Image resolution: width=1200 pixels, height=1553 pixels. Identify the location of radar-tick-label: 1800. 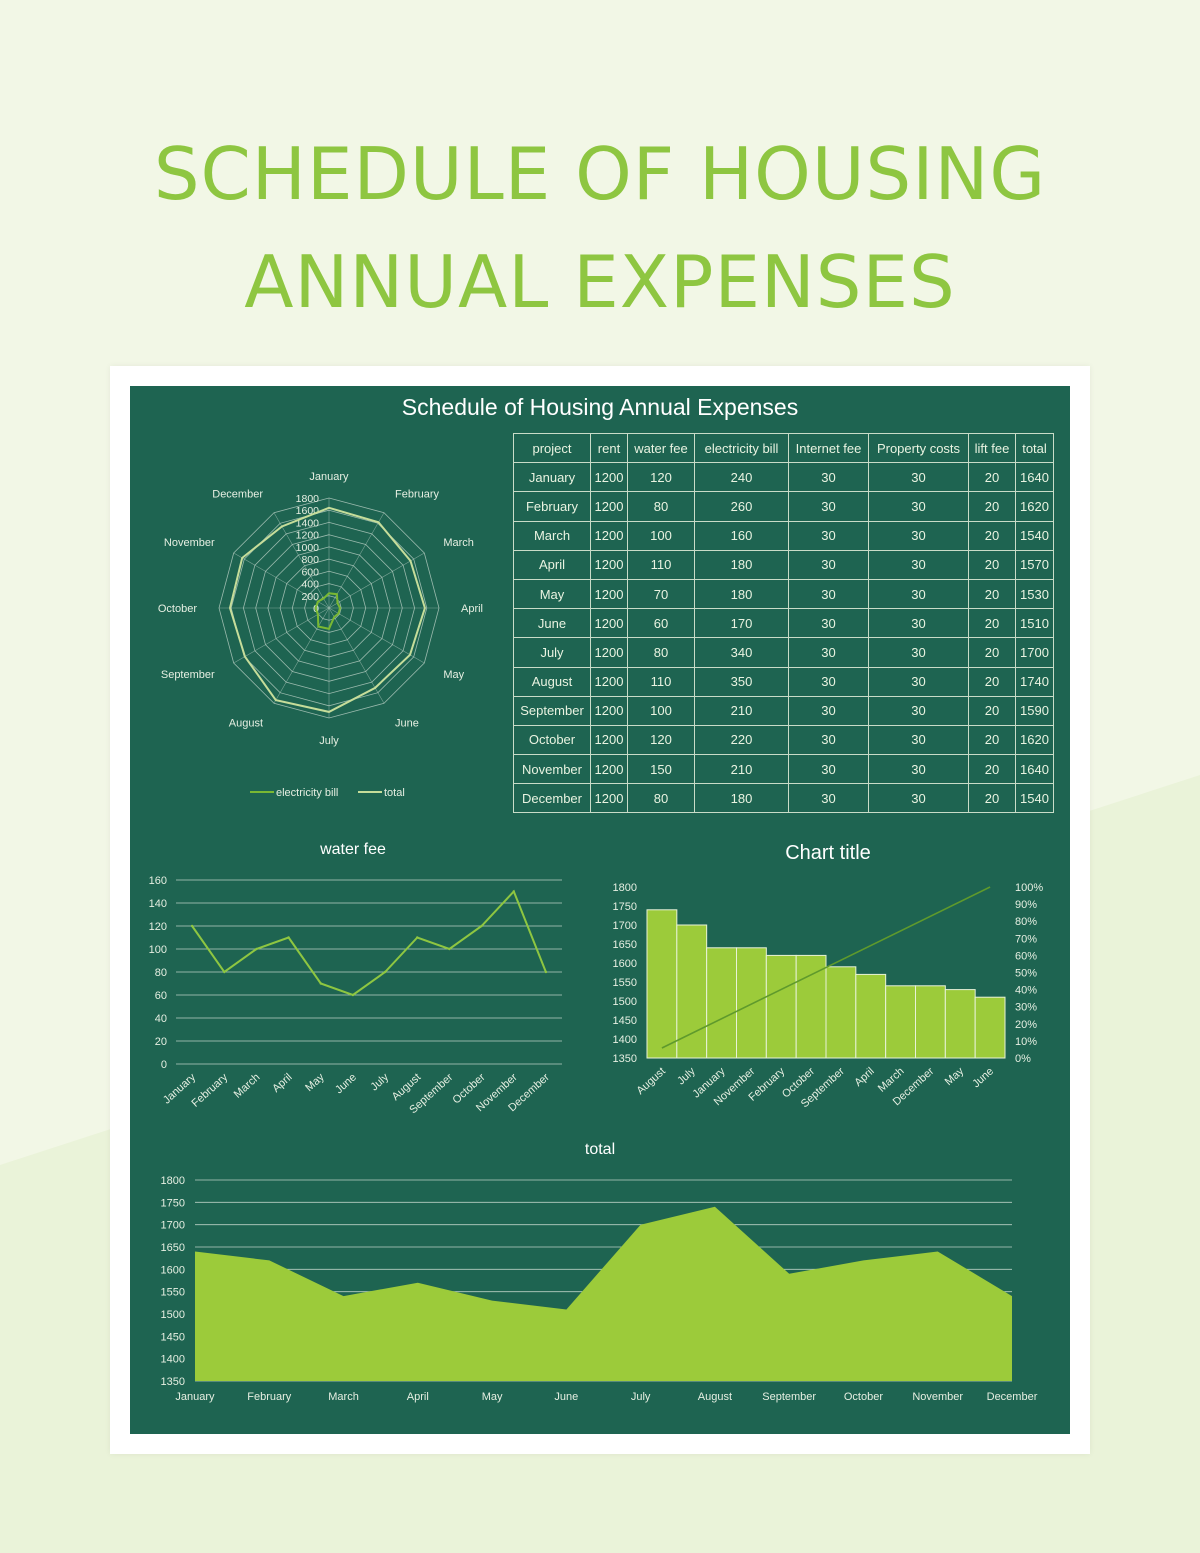
(308, 499).